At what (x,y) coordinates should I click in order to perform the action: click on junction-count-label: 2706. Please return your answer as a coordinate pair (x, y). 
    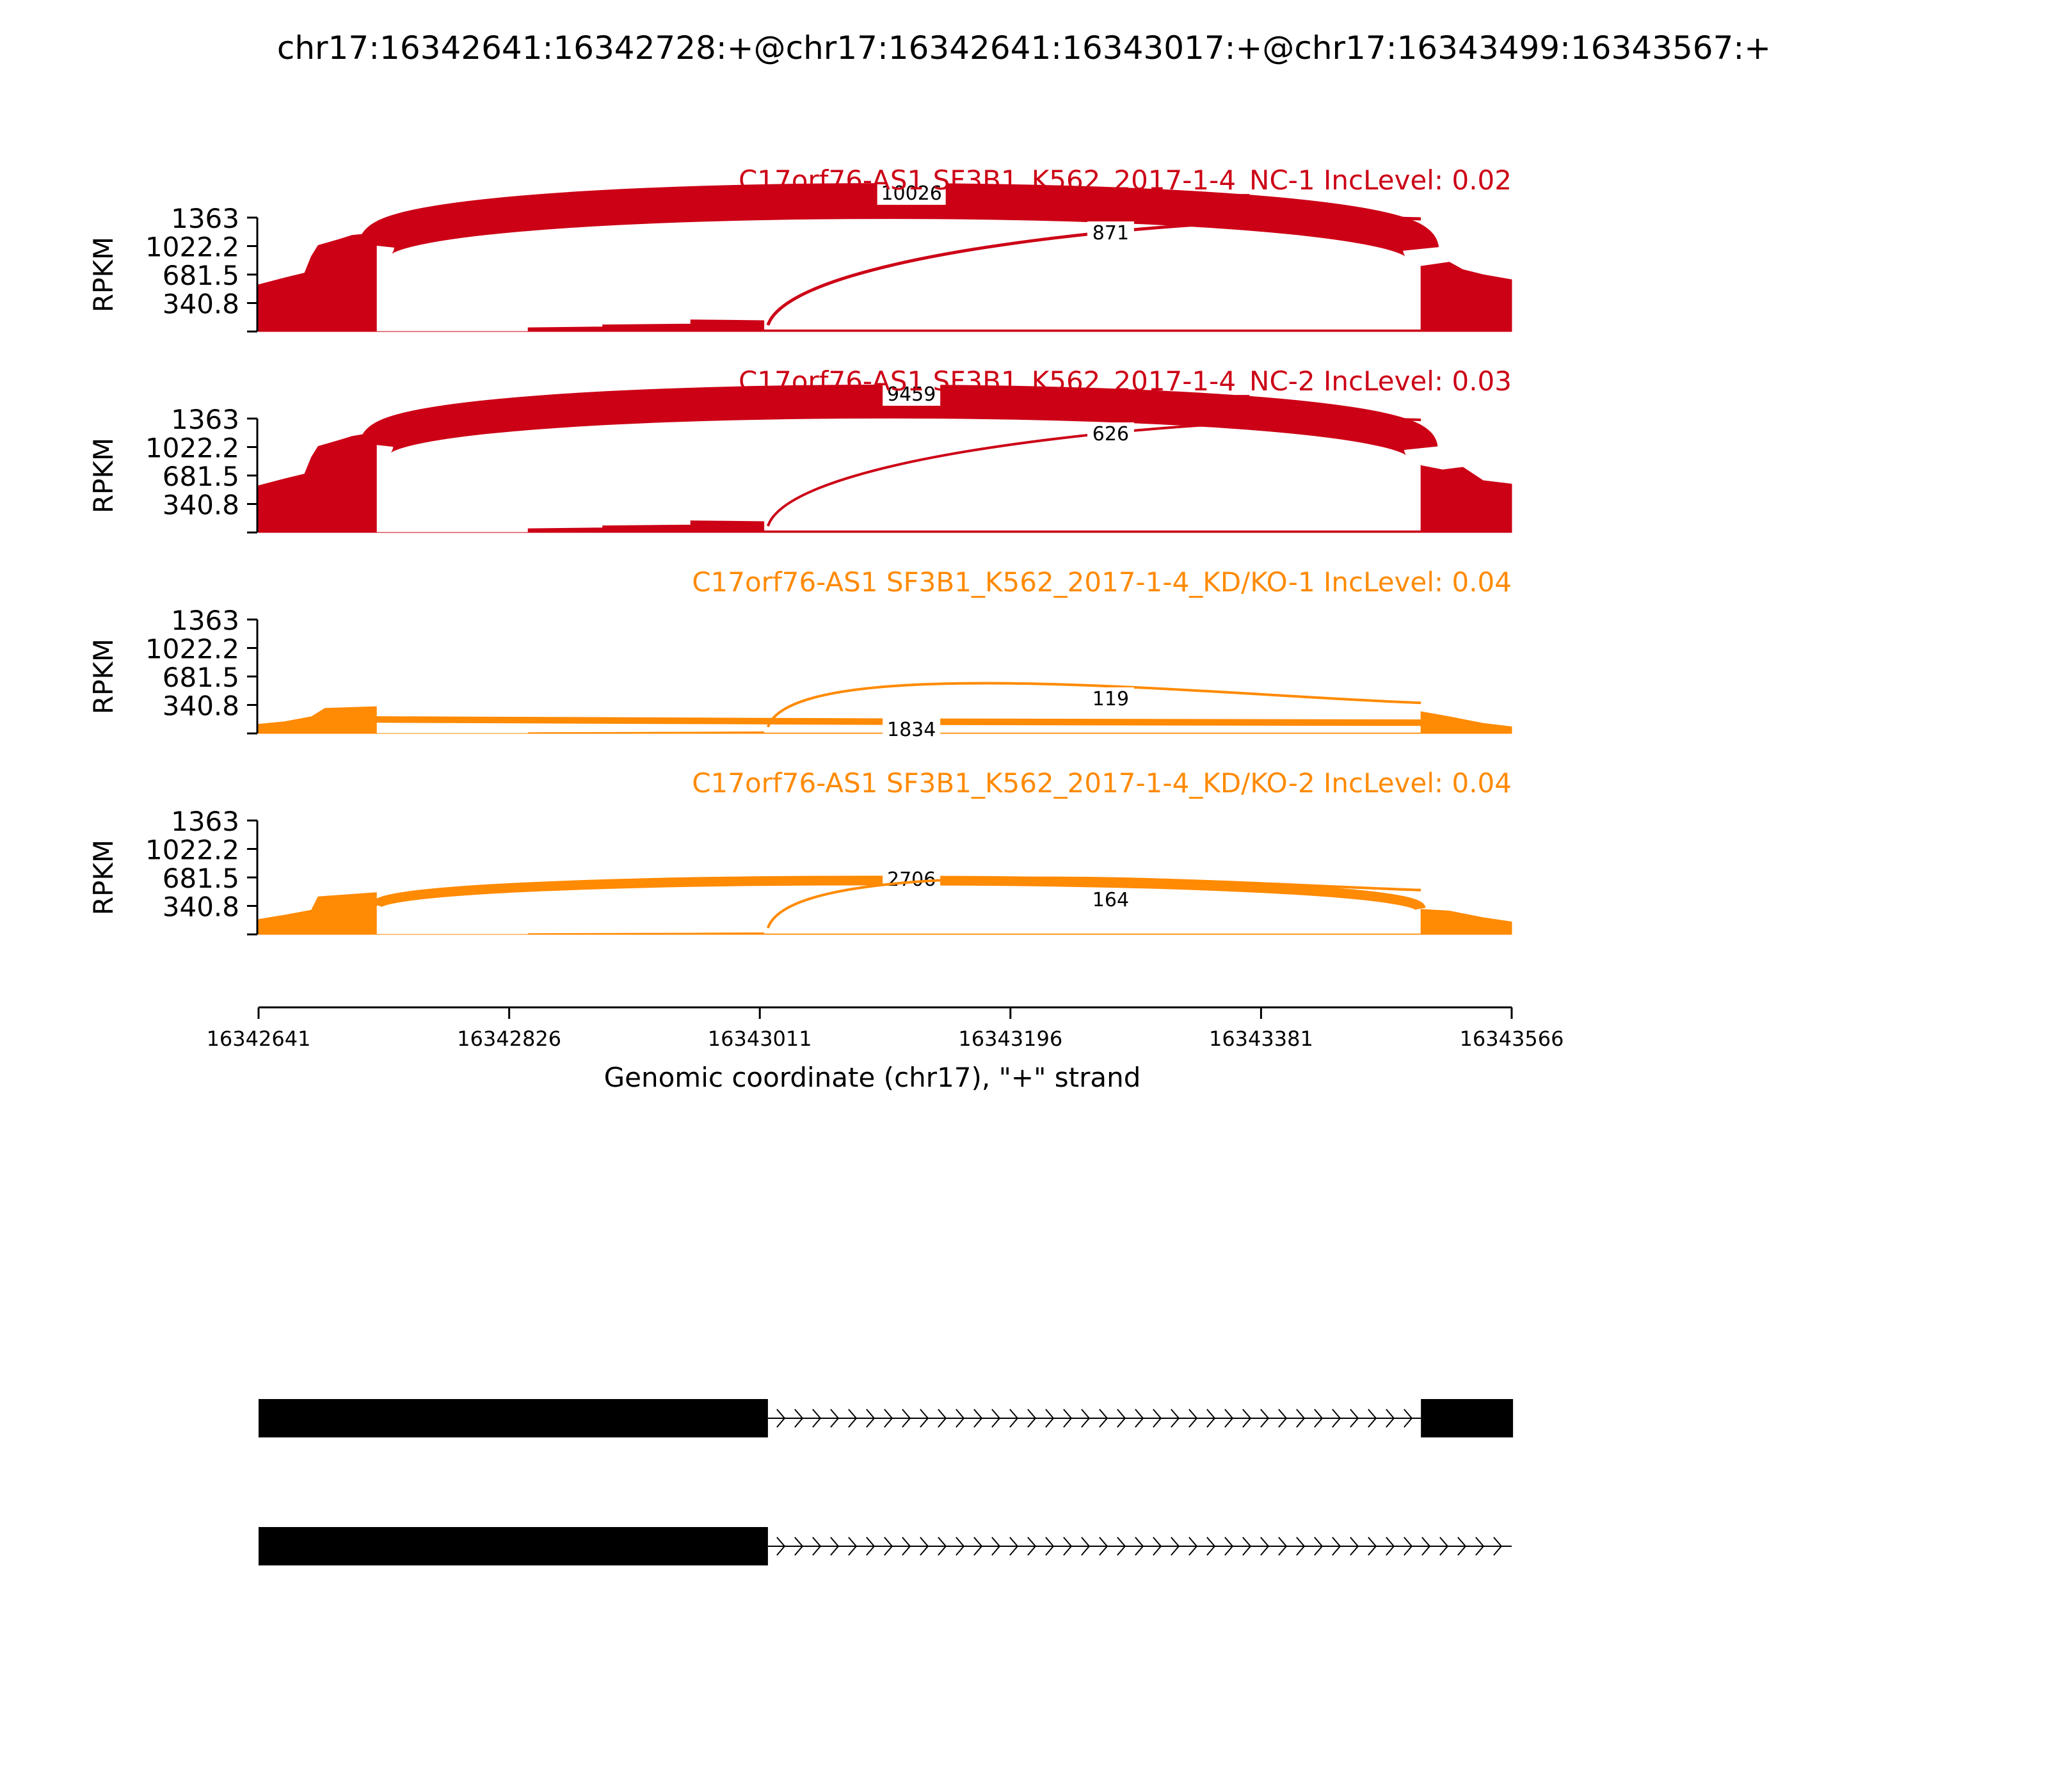
    Looking at the image, I should click on (911, 879).